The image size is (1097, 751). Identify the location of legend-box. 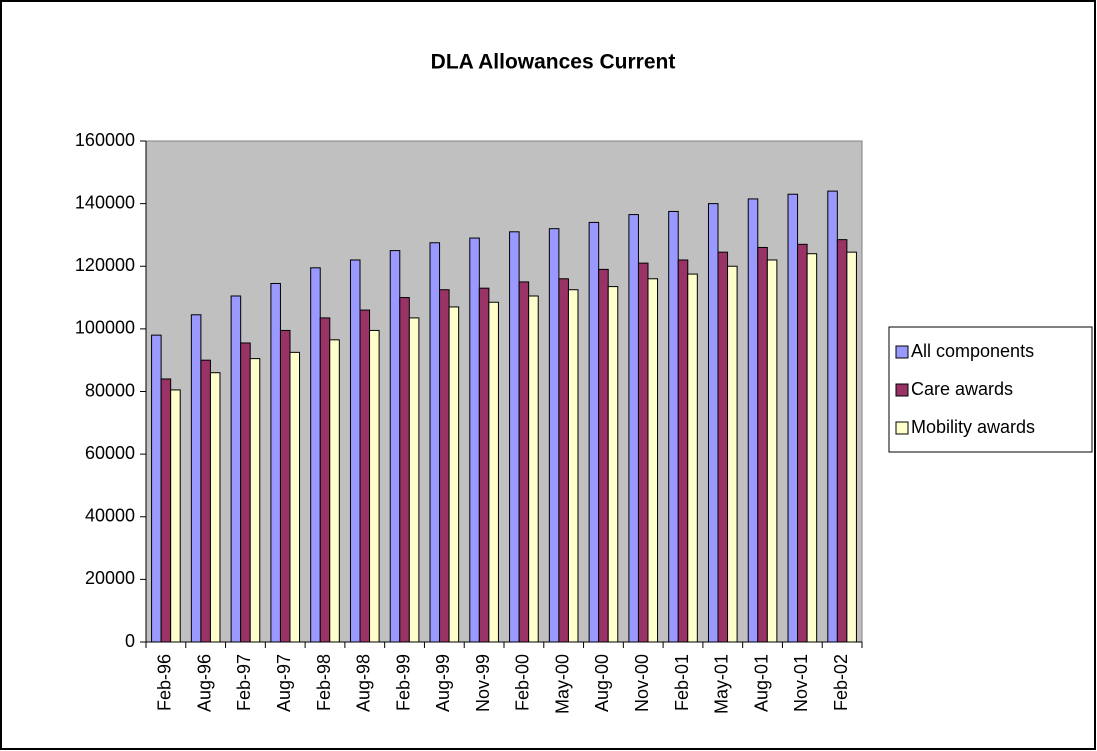
(990, 389).